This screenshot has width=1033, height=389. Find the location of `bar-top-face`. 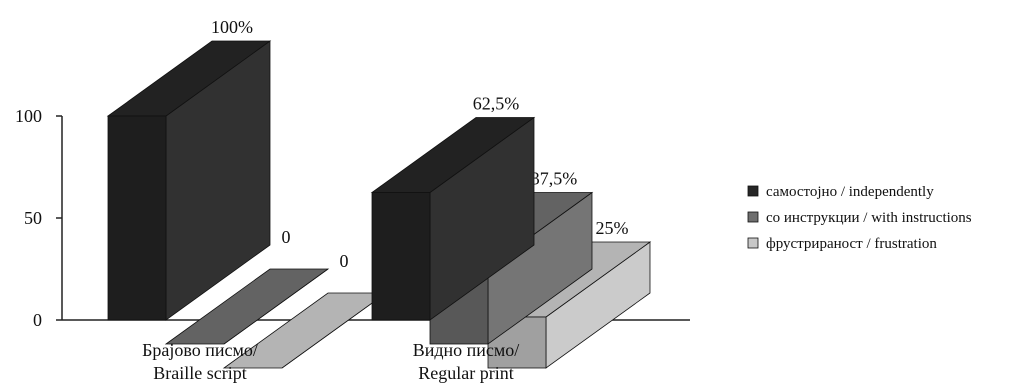

bar-top-face is located at coordinates (247, 306).